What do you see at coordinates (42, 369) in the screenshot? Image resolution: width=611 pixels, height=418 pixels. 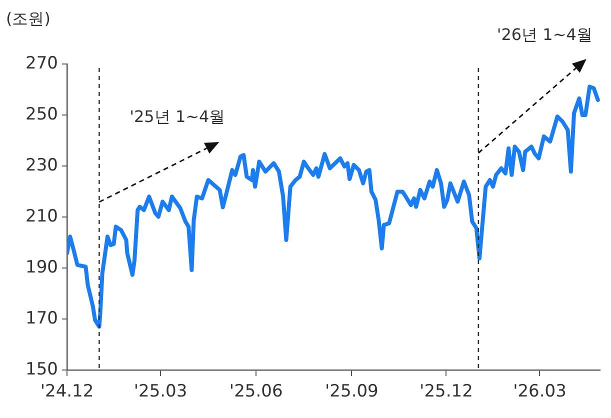 I see `y-tick-label: 150` at bounding box center [42, 369].